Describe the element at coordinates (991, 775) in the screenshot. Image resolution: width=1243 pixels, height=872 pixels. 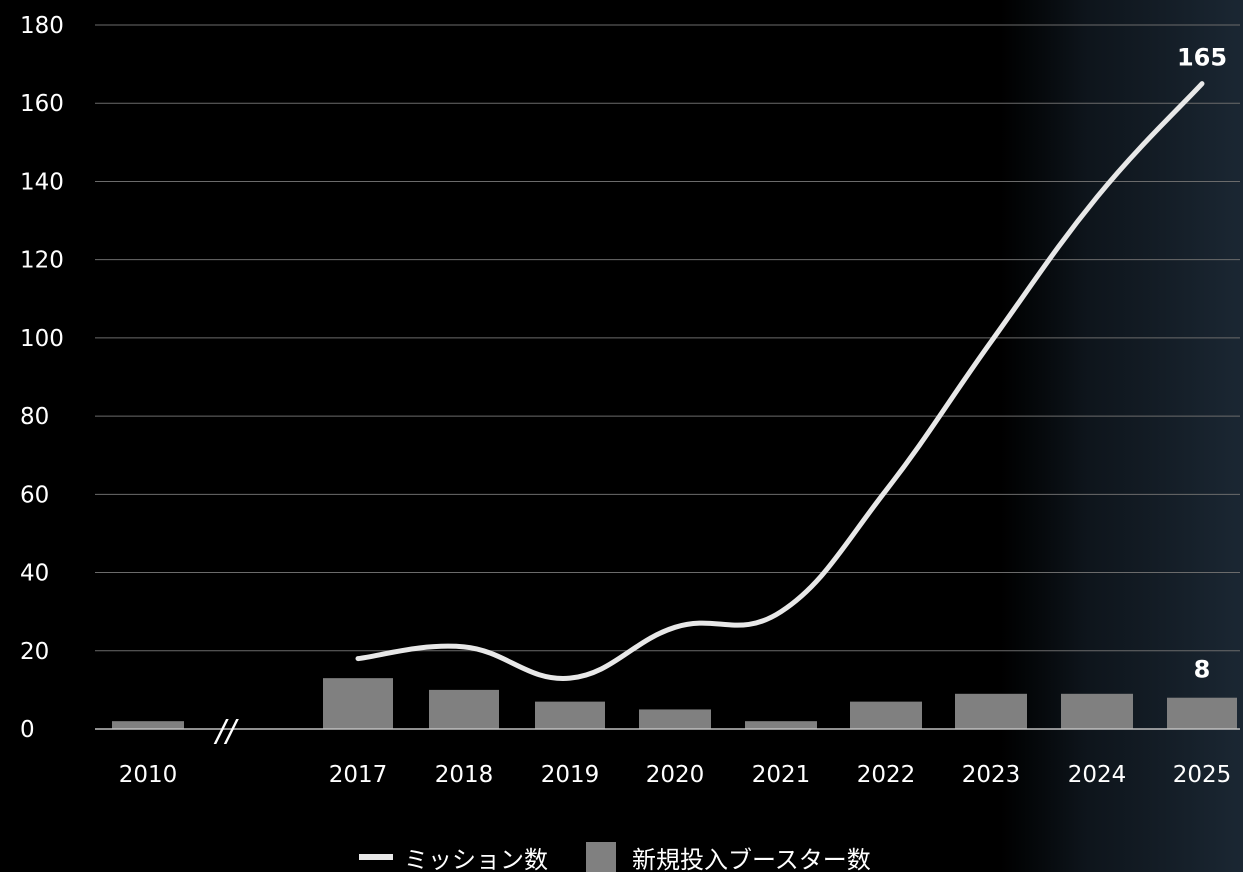
I see `x-tick-label: 2023` at that location.